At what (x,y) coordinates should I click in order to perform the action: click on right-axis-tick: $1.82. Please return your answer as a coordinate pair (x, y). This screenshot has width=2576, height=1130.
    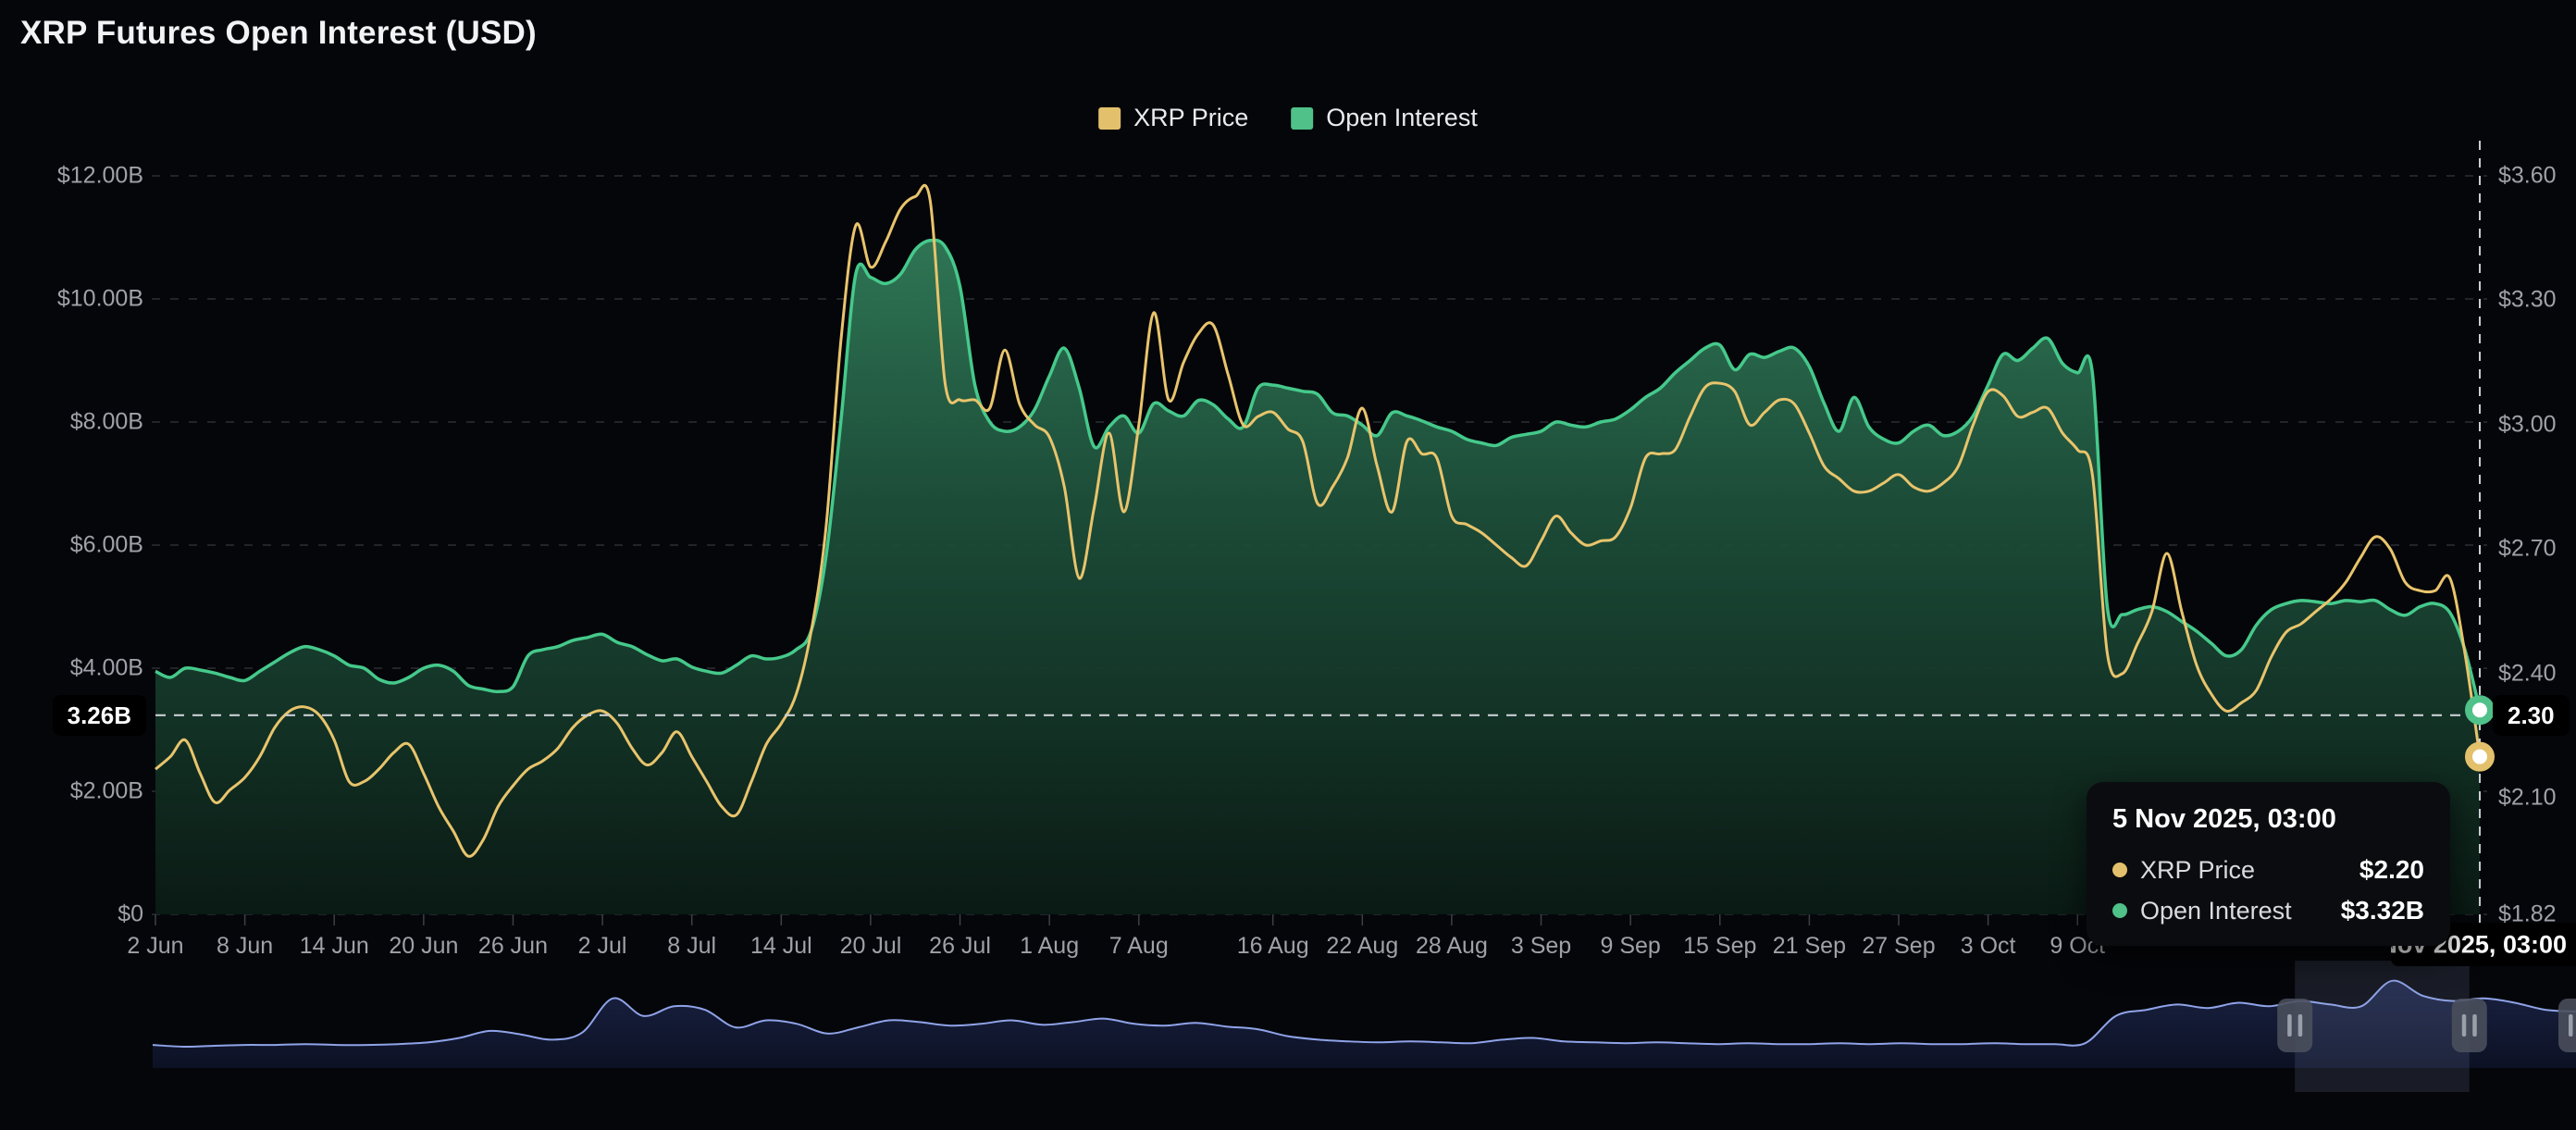
    Looking at the image, I should click on (2528, 914).